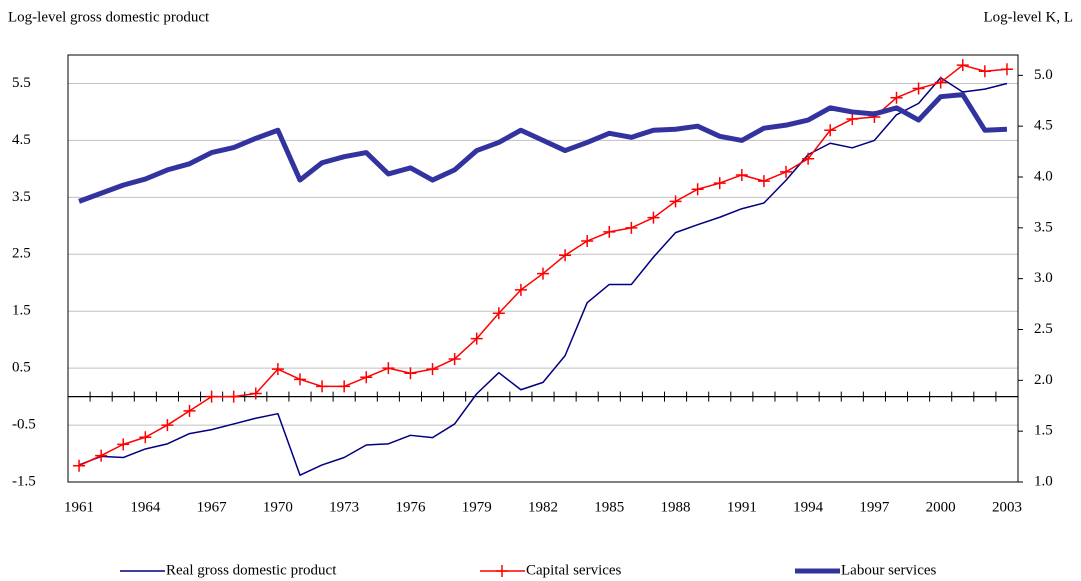 The height and width of the screenshot is (581, 1081). I want to click on y2-tick-label: 2.0, so click(1043, 380).